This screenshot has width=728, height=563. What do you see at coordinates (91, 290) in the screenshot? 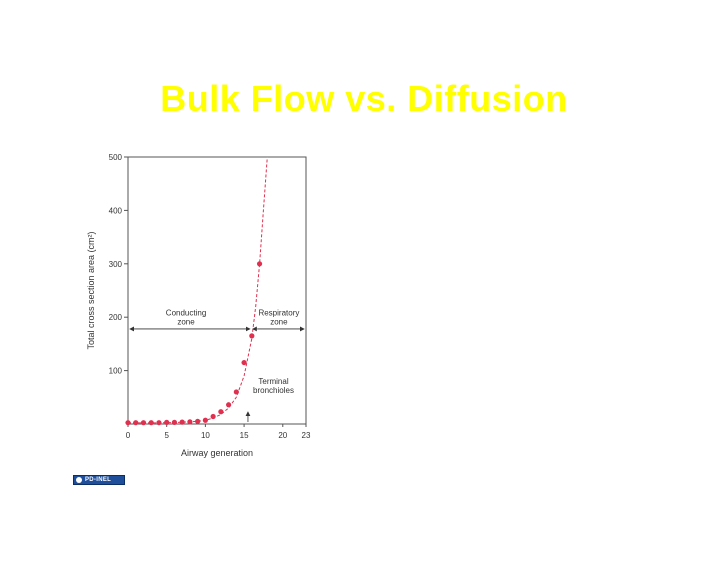
I see `y-axis-label: Total cross section area (cm²)` at bounding box center [91, 290].